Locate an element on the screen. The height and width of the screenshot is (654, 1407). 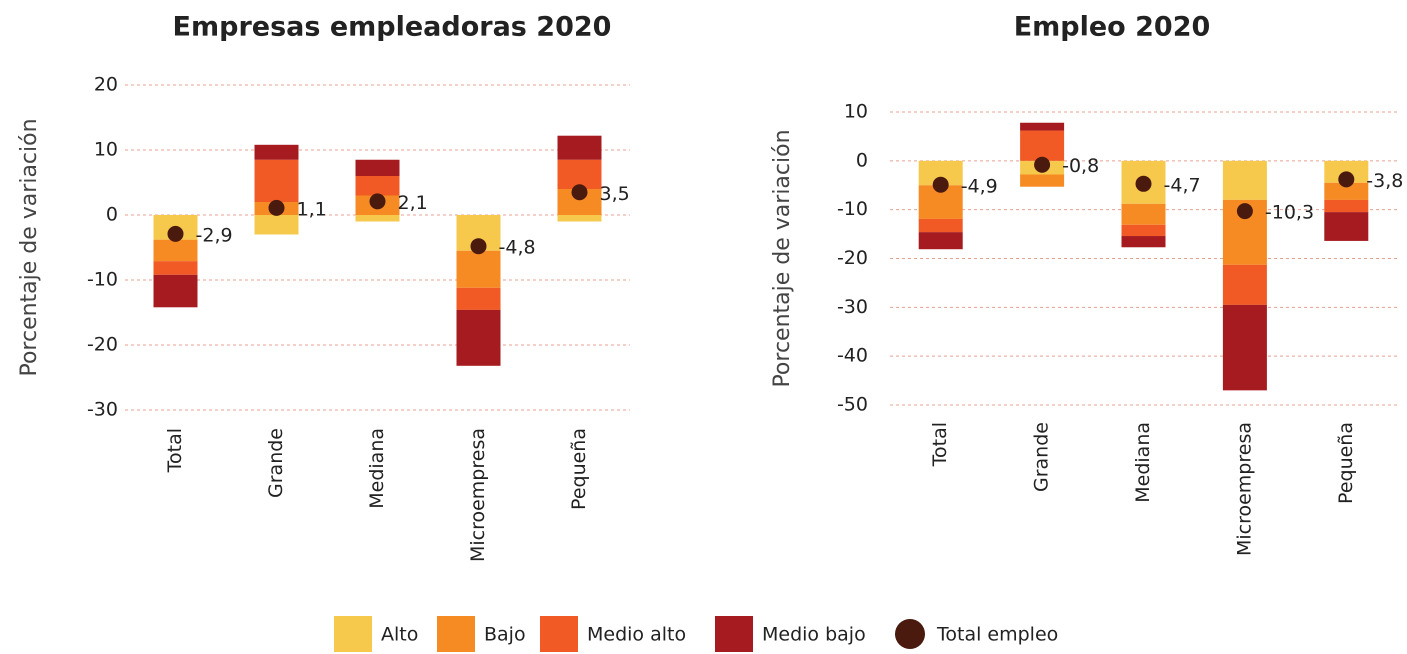
legend-label: Medio bajo is located at coordinates (814, 635).